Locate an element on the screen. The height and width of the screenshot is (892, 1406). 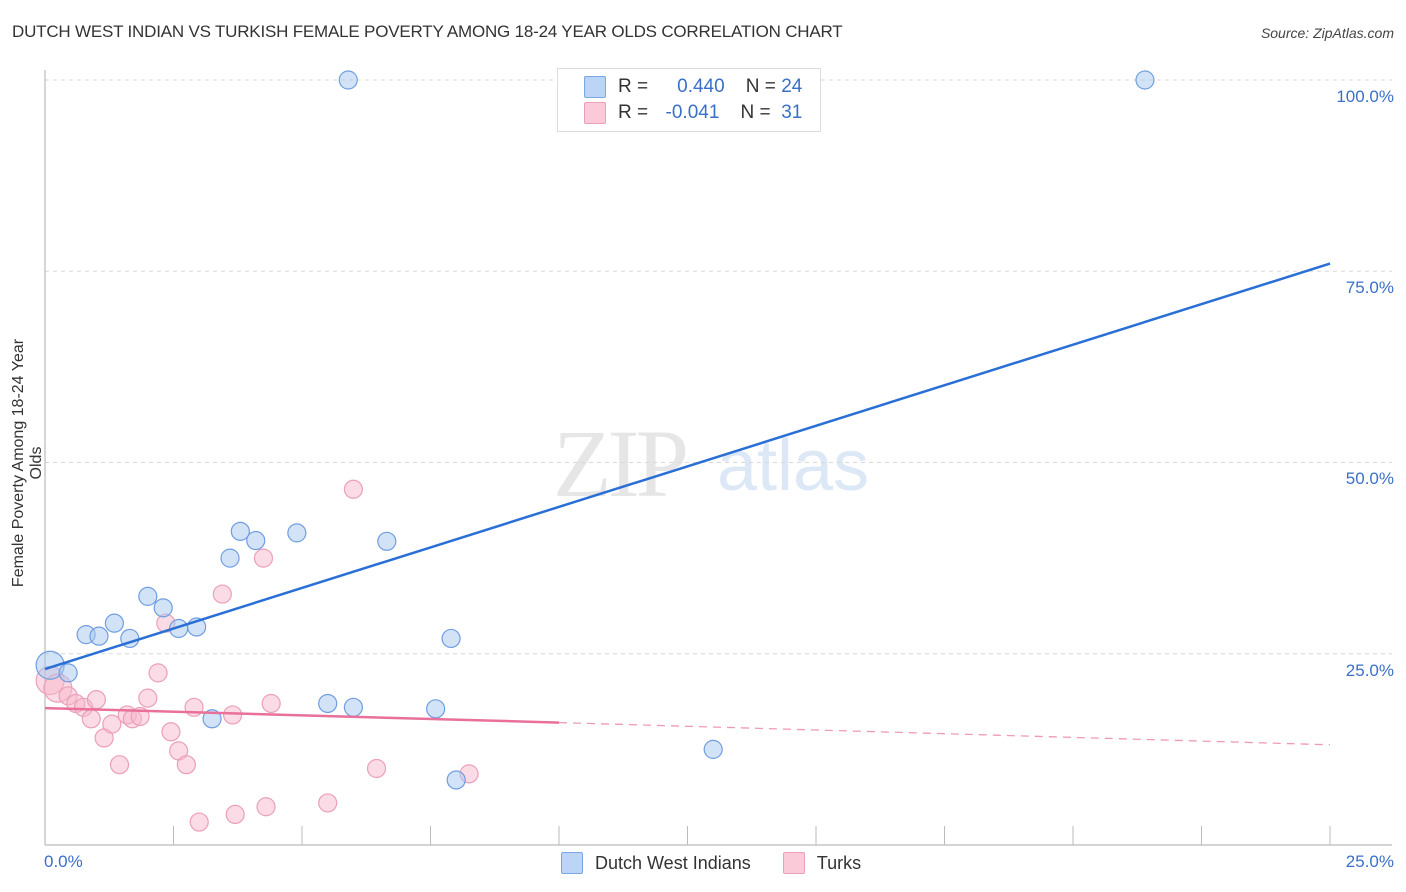
y-axis-label: Female Poverty Among 18-24 Year Olds is located at coordinates (27, 463).